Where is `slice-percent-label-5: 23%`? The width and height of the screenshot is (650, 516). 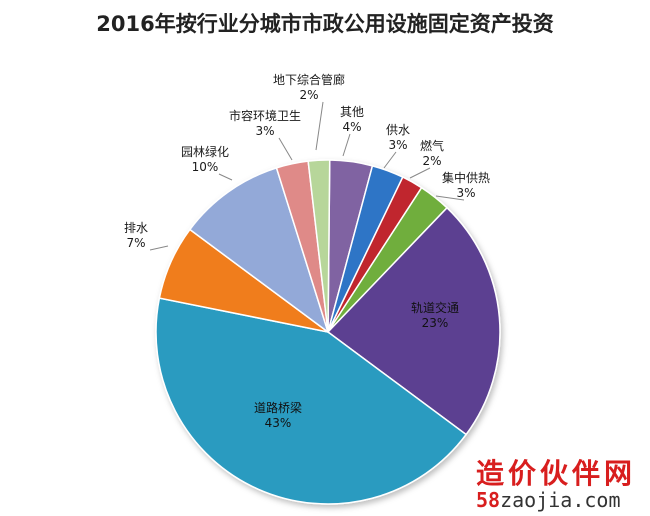 slice-percent-label-5: 23% is located at coordinates (435, 323).